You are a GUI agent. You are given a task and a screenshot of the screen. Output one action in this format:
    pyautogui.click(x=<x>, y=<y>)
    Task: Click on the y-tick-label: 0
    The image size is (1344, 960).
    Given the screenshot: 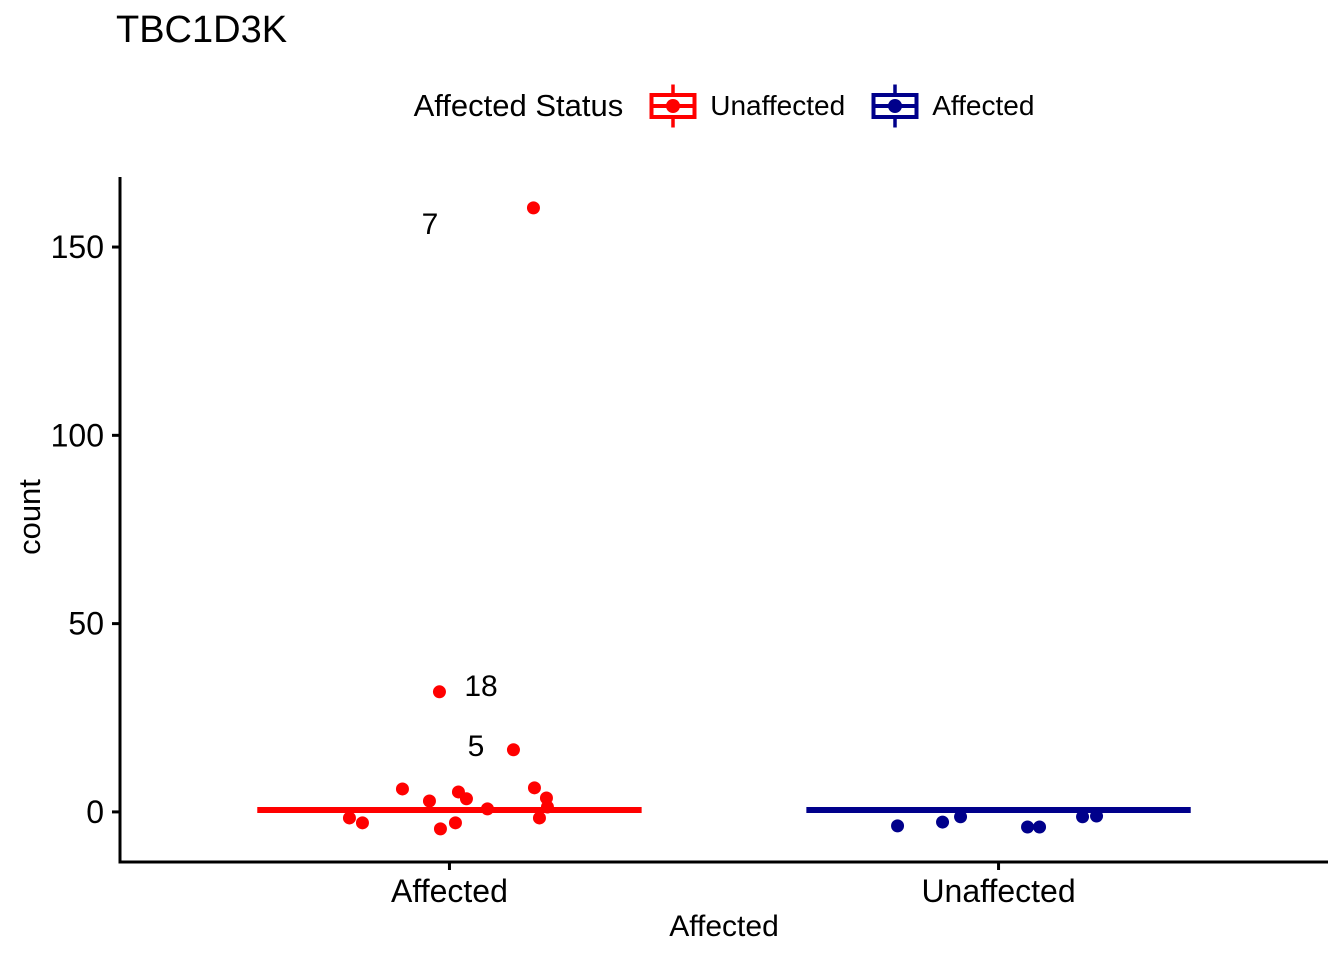 What is the action you would take?
    pyautogui.click(x=95, y=812)
    